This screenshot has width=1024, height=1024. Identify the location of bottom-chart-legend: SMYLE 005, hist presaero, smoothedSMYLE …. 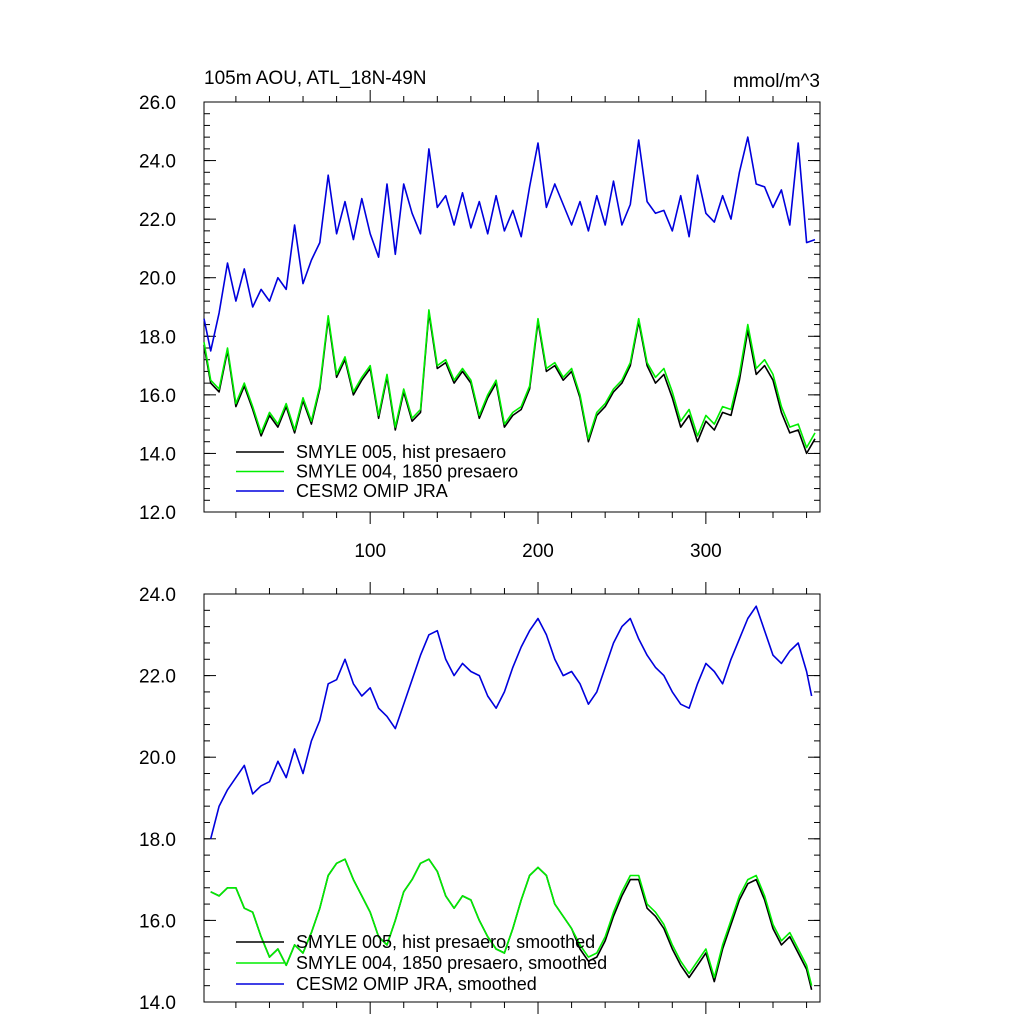
(421, 963).